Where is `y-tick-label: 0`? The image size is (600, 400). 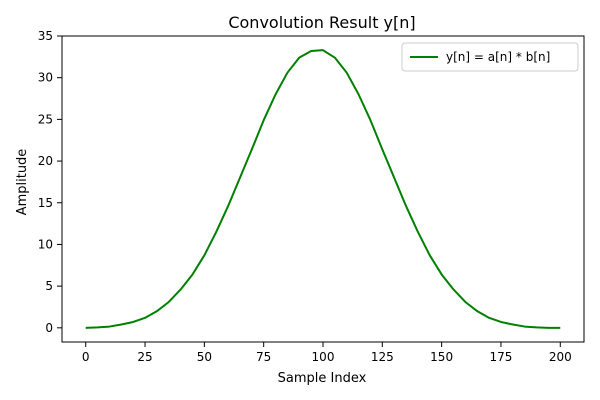
y-tick-label: 0 is located at coordinates (49, 328).